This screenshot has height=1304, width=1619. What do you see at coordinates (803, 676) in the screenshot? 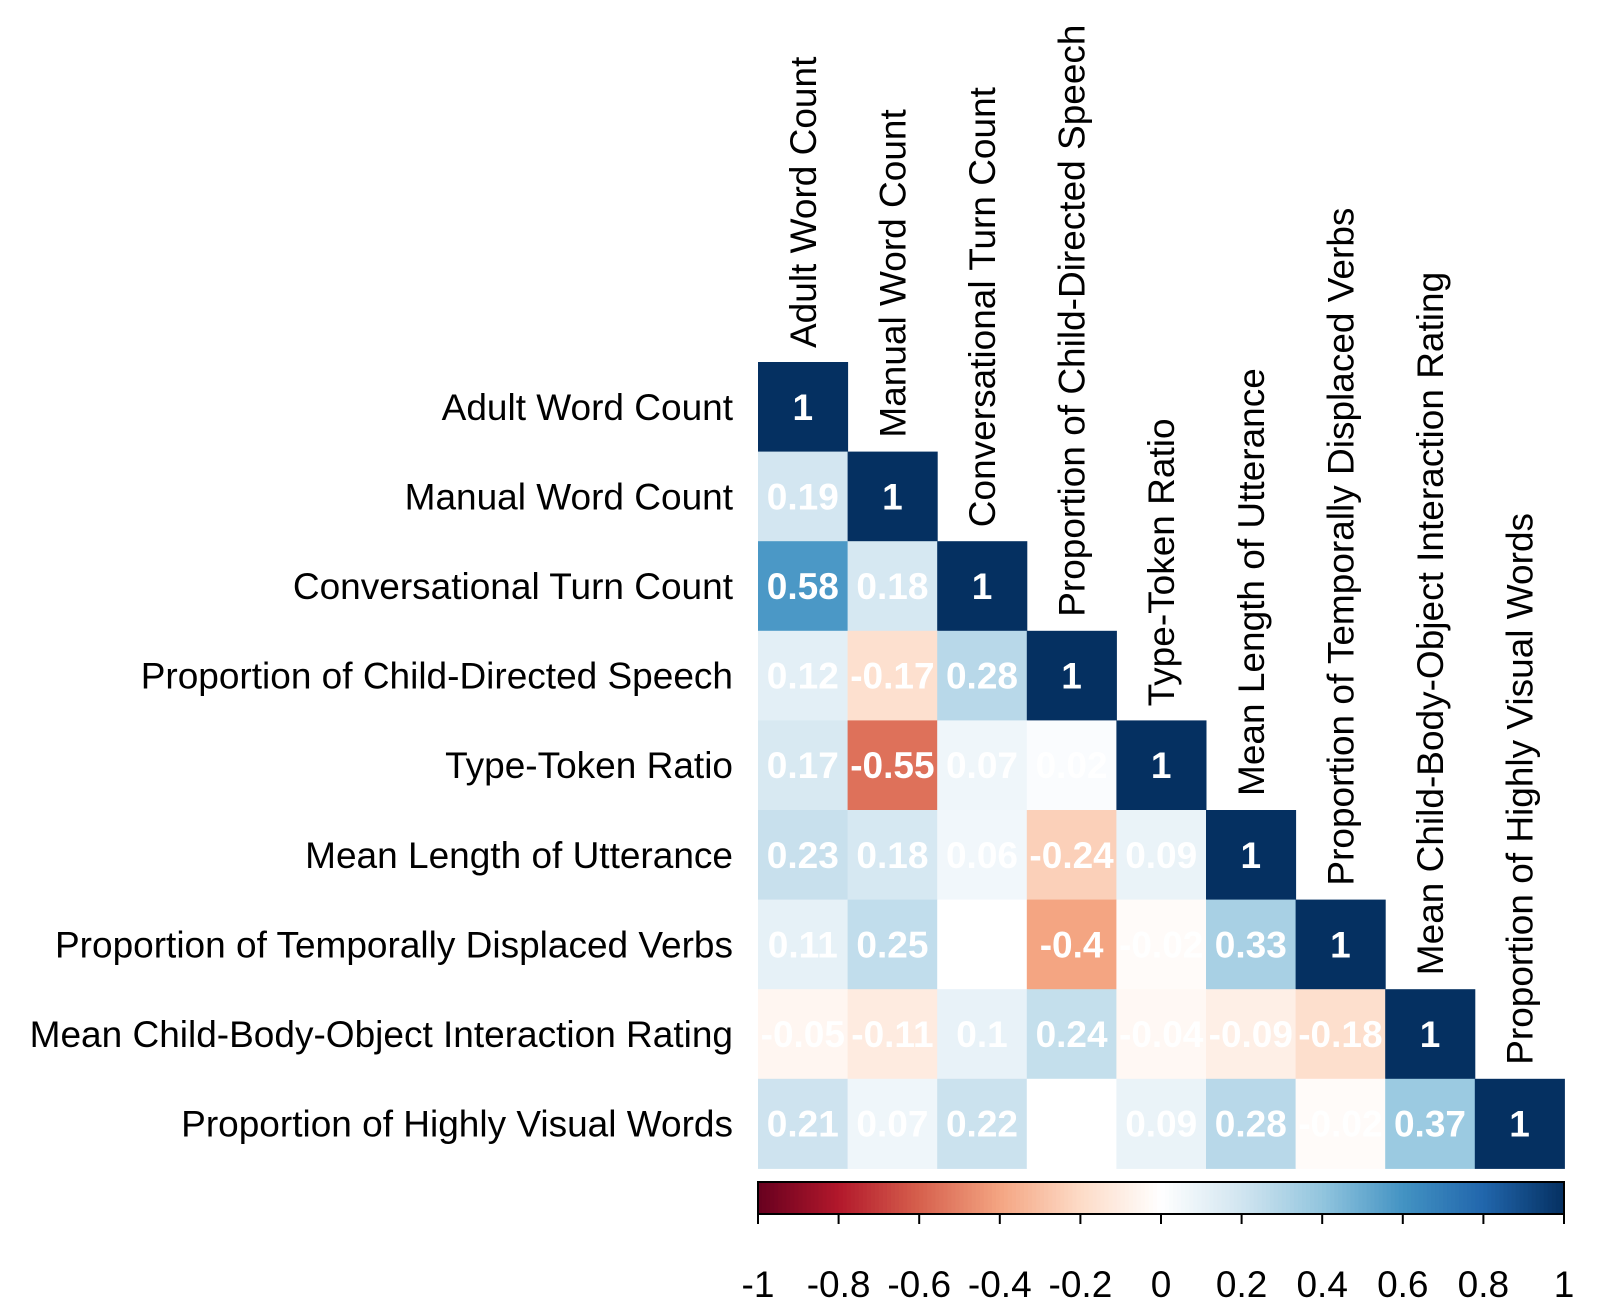
I see `cell-value-label: 0.12` at bounding box center [803, 676].